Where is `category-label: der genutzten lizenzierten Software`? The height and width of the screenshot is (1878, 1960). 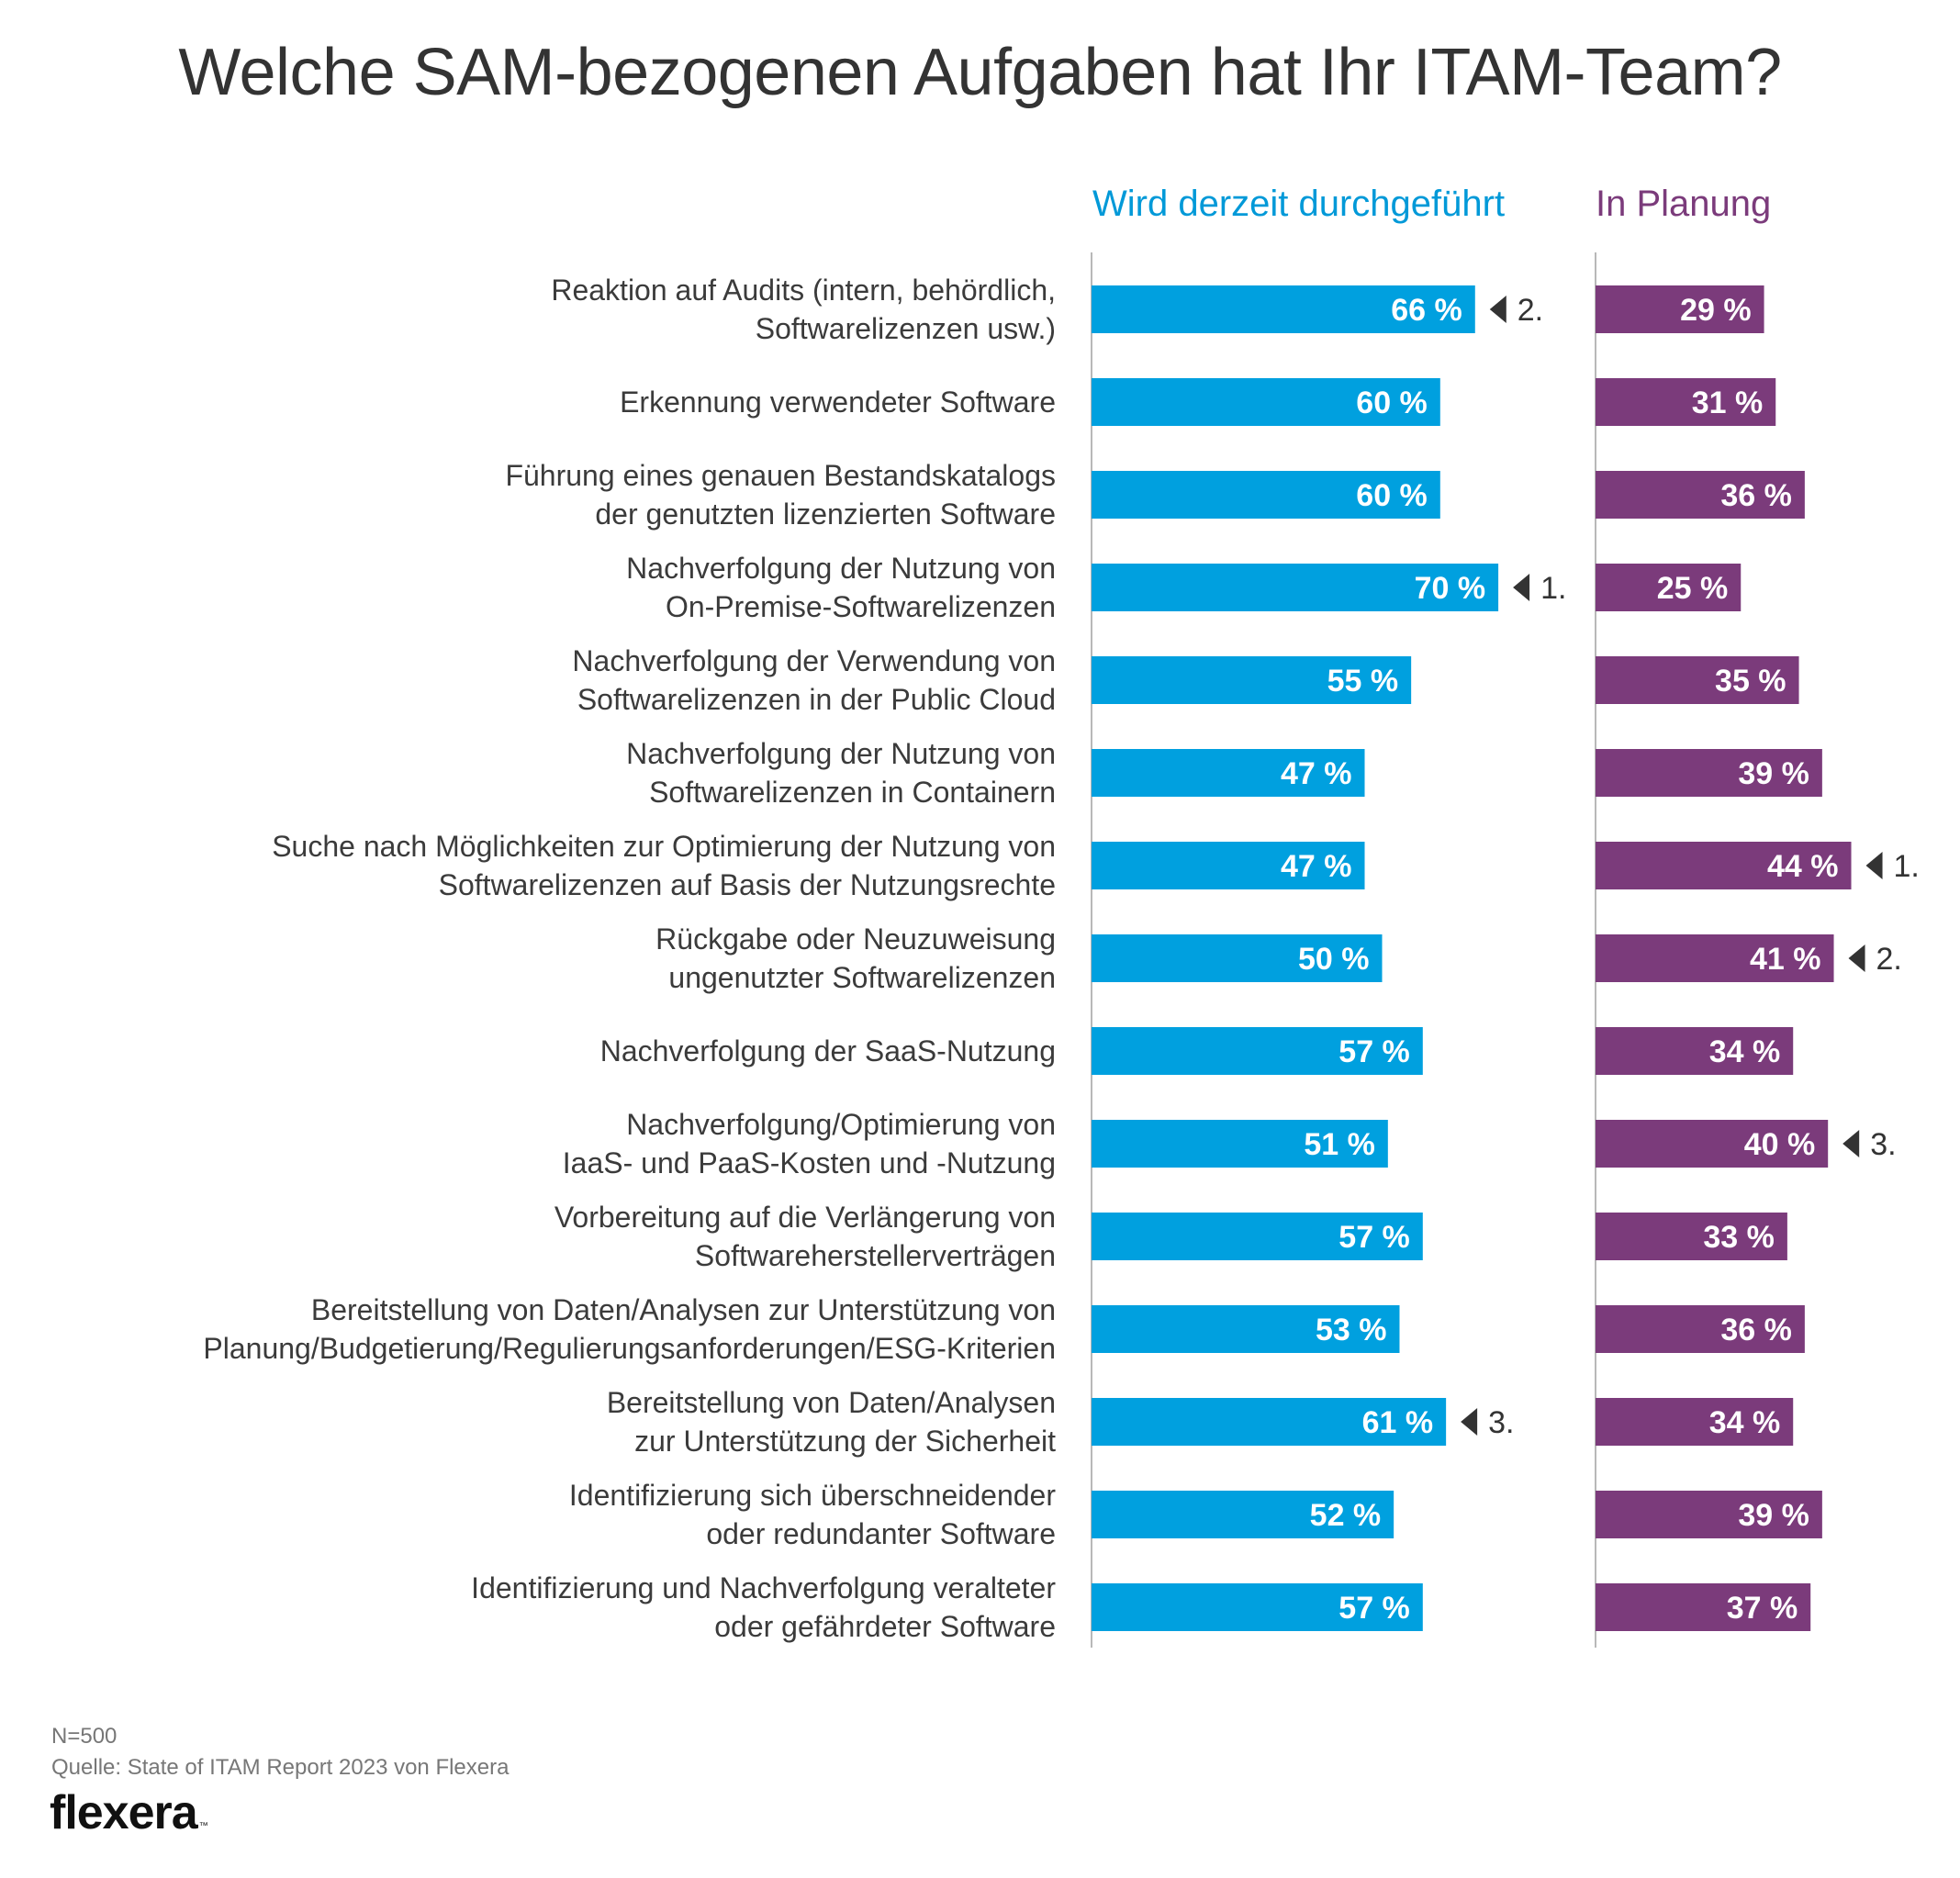 category-label: der genutzten lizenzierten Software is located at coordinates (825, 514).